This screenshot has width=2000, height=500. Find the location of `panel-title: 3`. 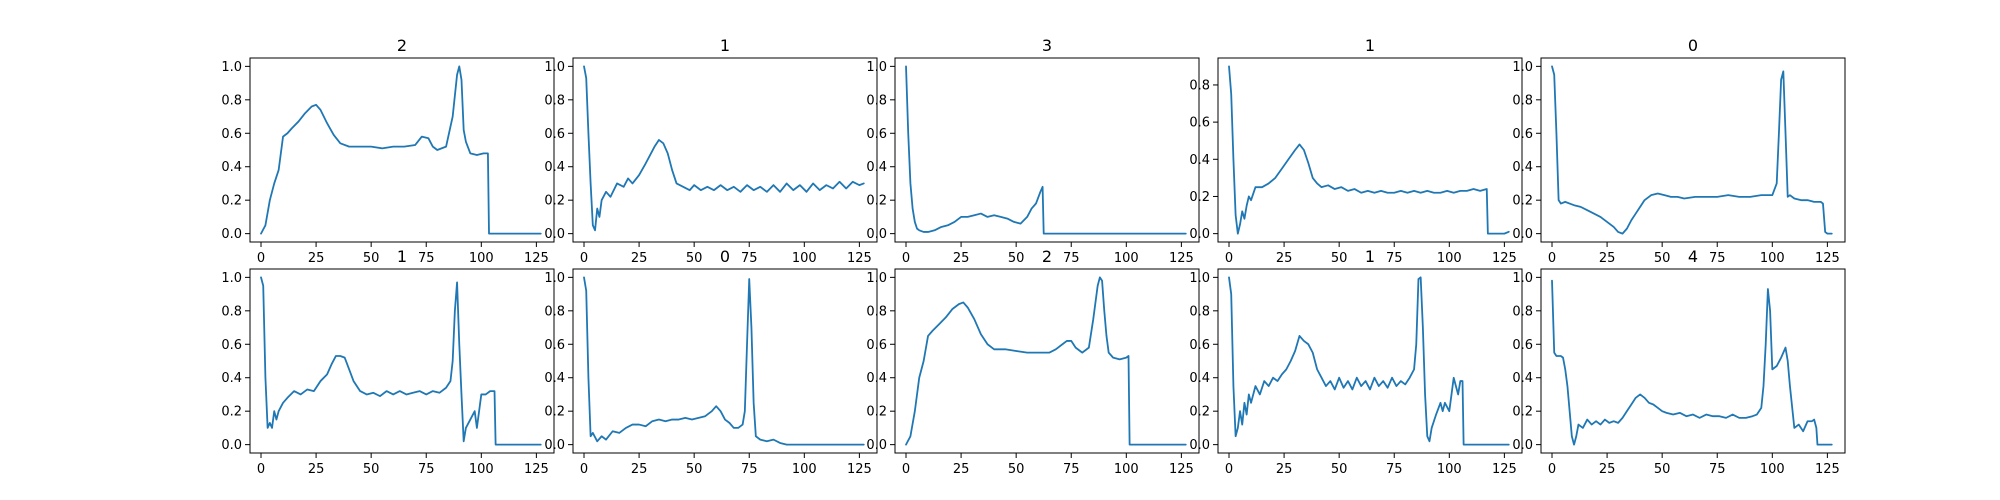

panel-title: 3 is located at coordinates (1047, 45).